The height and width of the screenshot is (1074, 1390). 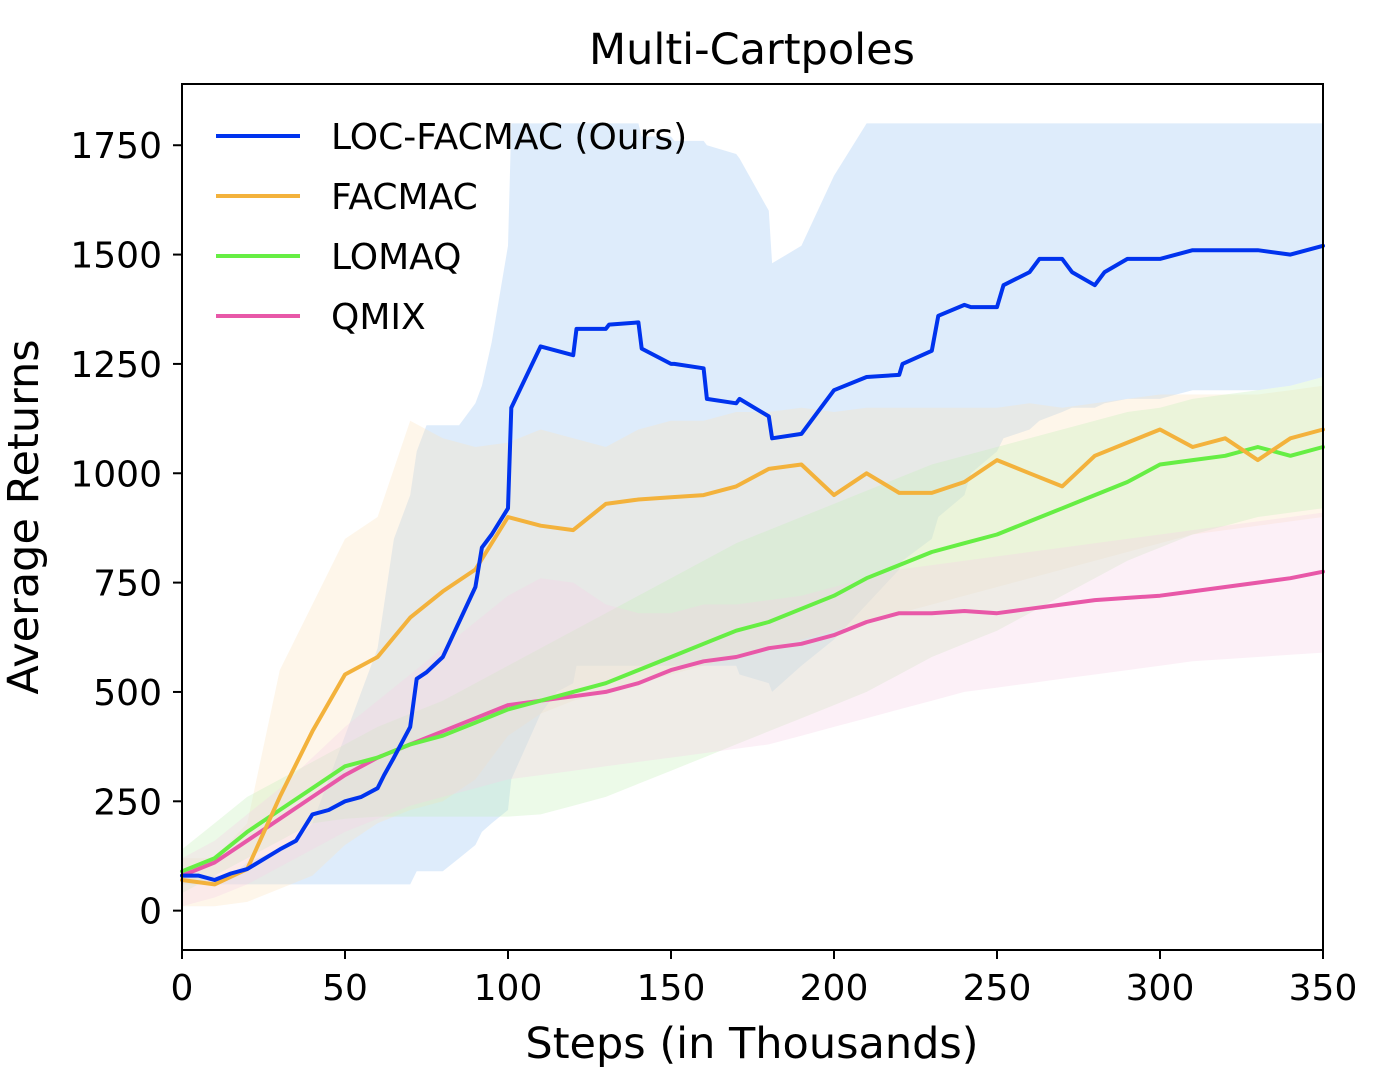 What do you see at coordinates (116, 256) in the screenshot?
I see `y-tick-label: 1500` at bounding box center [116, 256].